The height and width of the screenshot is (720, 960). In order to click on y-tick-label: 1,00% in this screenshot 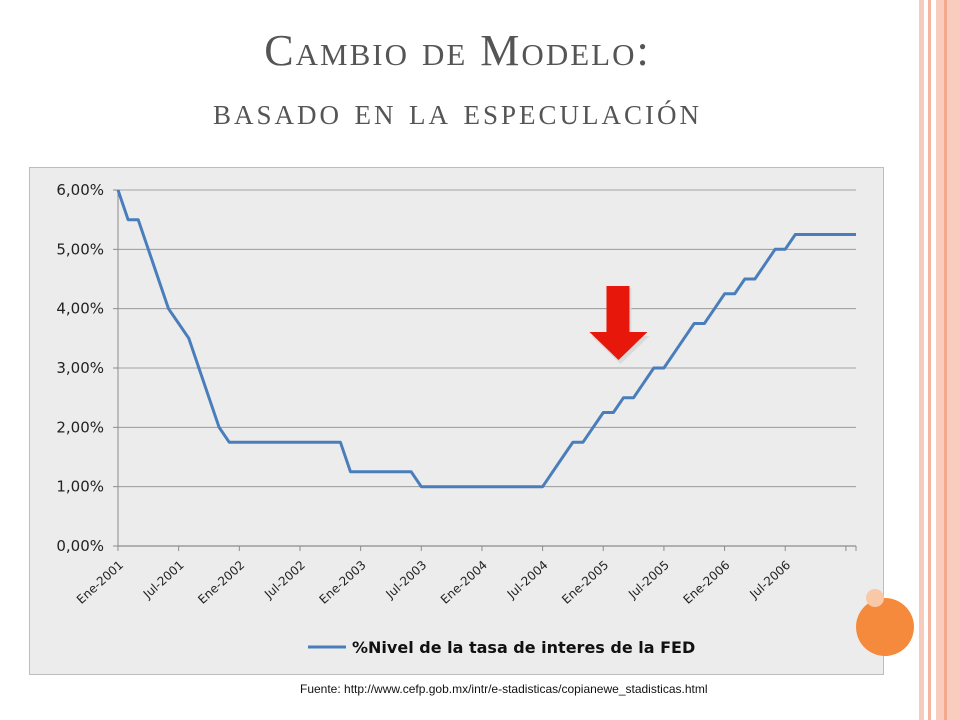, I will do `click(80, 487)`.